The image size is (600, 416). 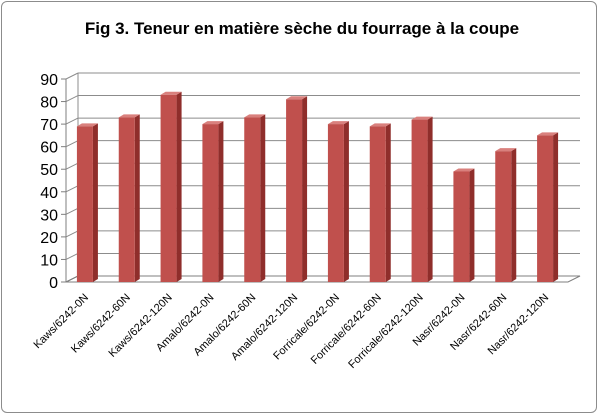 What do you see at coordinates (385, 331) in the screenshot?
I see `x-tick-label: Forricale/6242-120N` at bounding box center [385, 331].